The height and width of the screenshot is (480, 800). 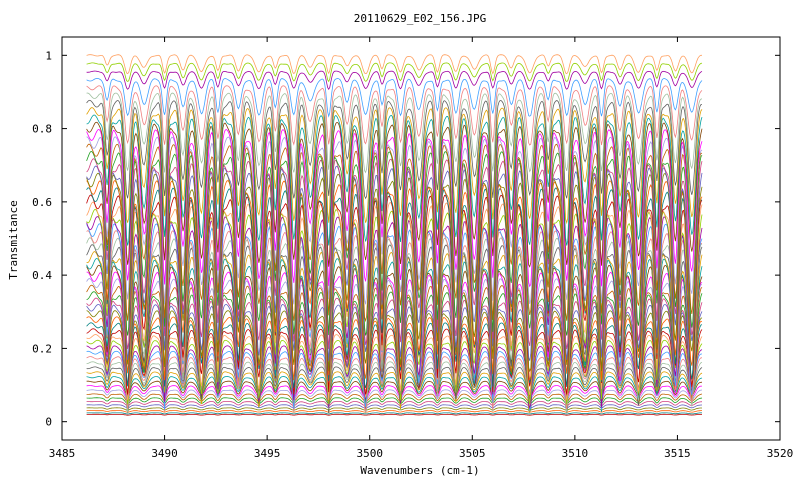 I want to click on x-tick-label: 3510, so click(x=575, y=453).